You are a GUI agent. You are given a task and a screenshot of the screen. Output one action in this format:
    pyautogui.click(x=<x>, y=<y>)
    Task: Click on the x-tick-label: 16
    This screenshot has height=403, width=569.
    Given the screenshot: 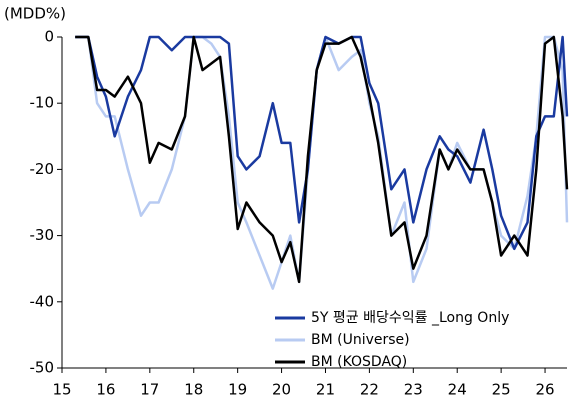 What is the action you would take?
    pyautogui.click(x=105, y=390)
    